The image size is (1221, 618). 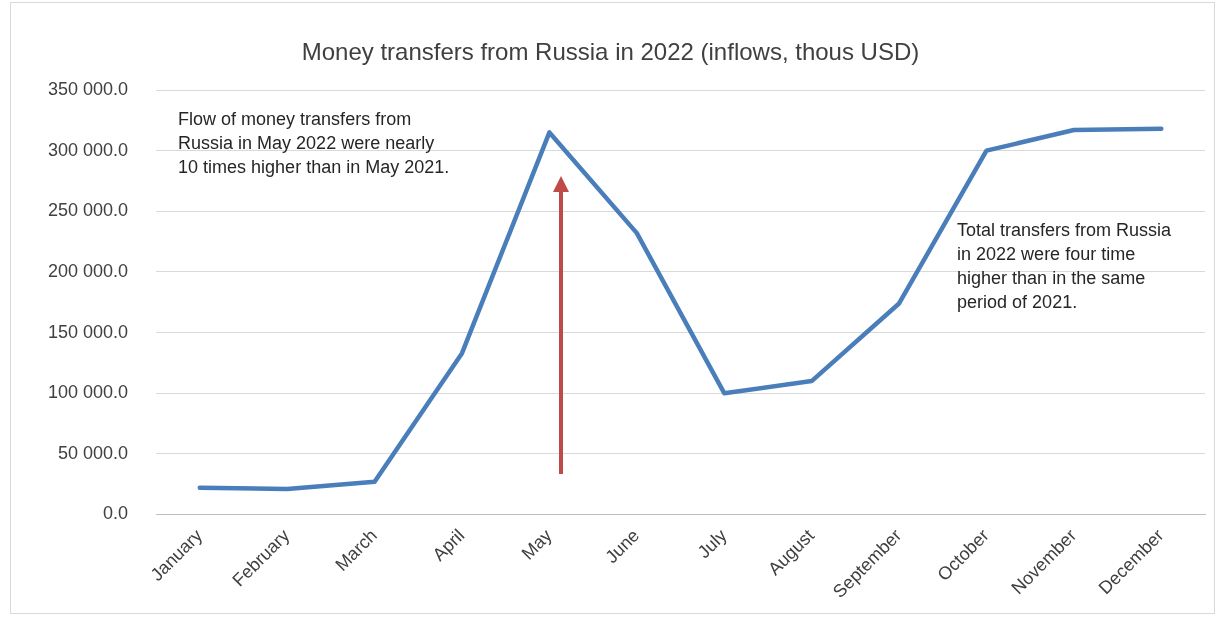 I want to click on y-tick-label: 0.0, so click(x=116, y=513).